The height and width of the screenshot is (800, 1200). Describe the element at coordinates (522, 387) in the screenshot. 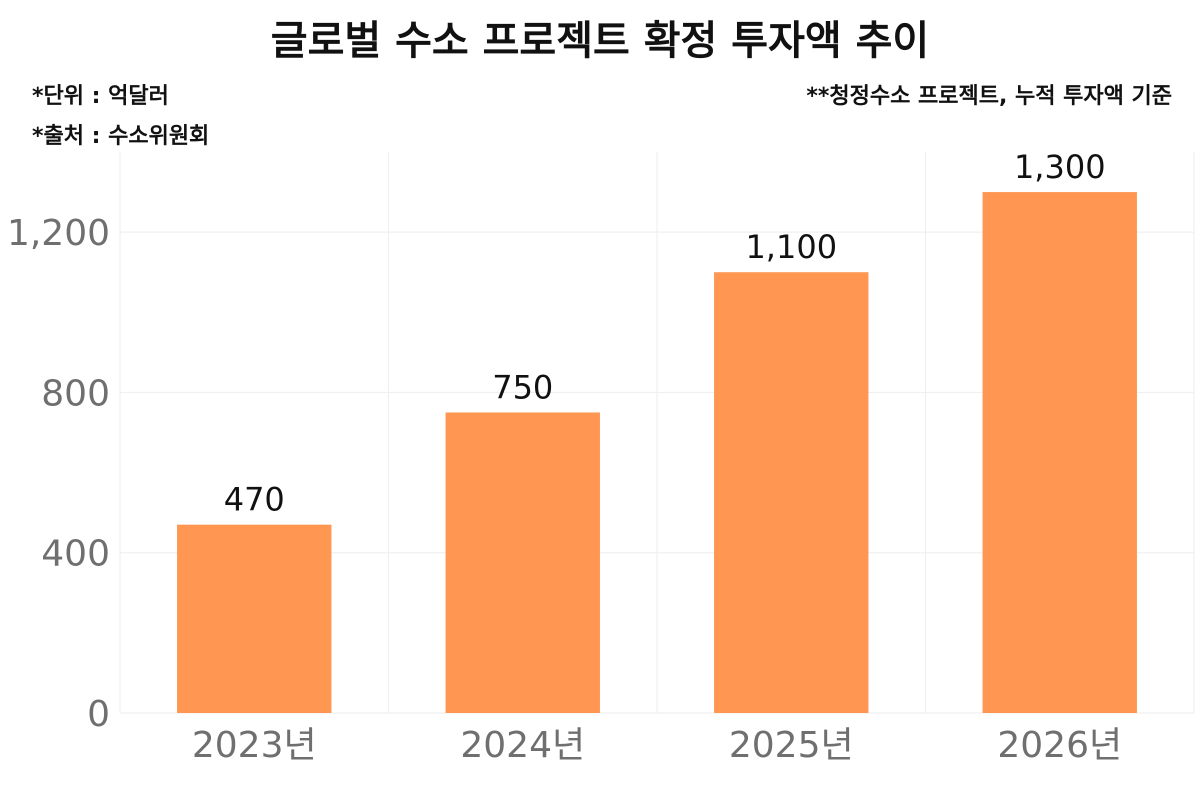

I see `value-label: 750` at that location.